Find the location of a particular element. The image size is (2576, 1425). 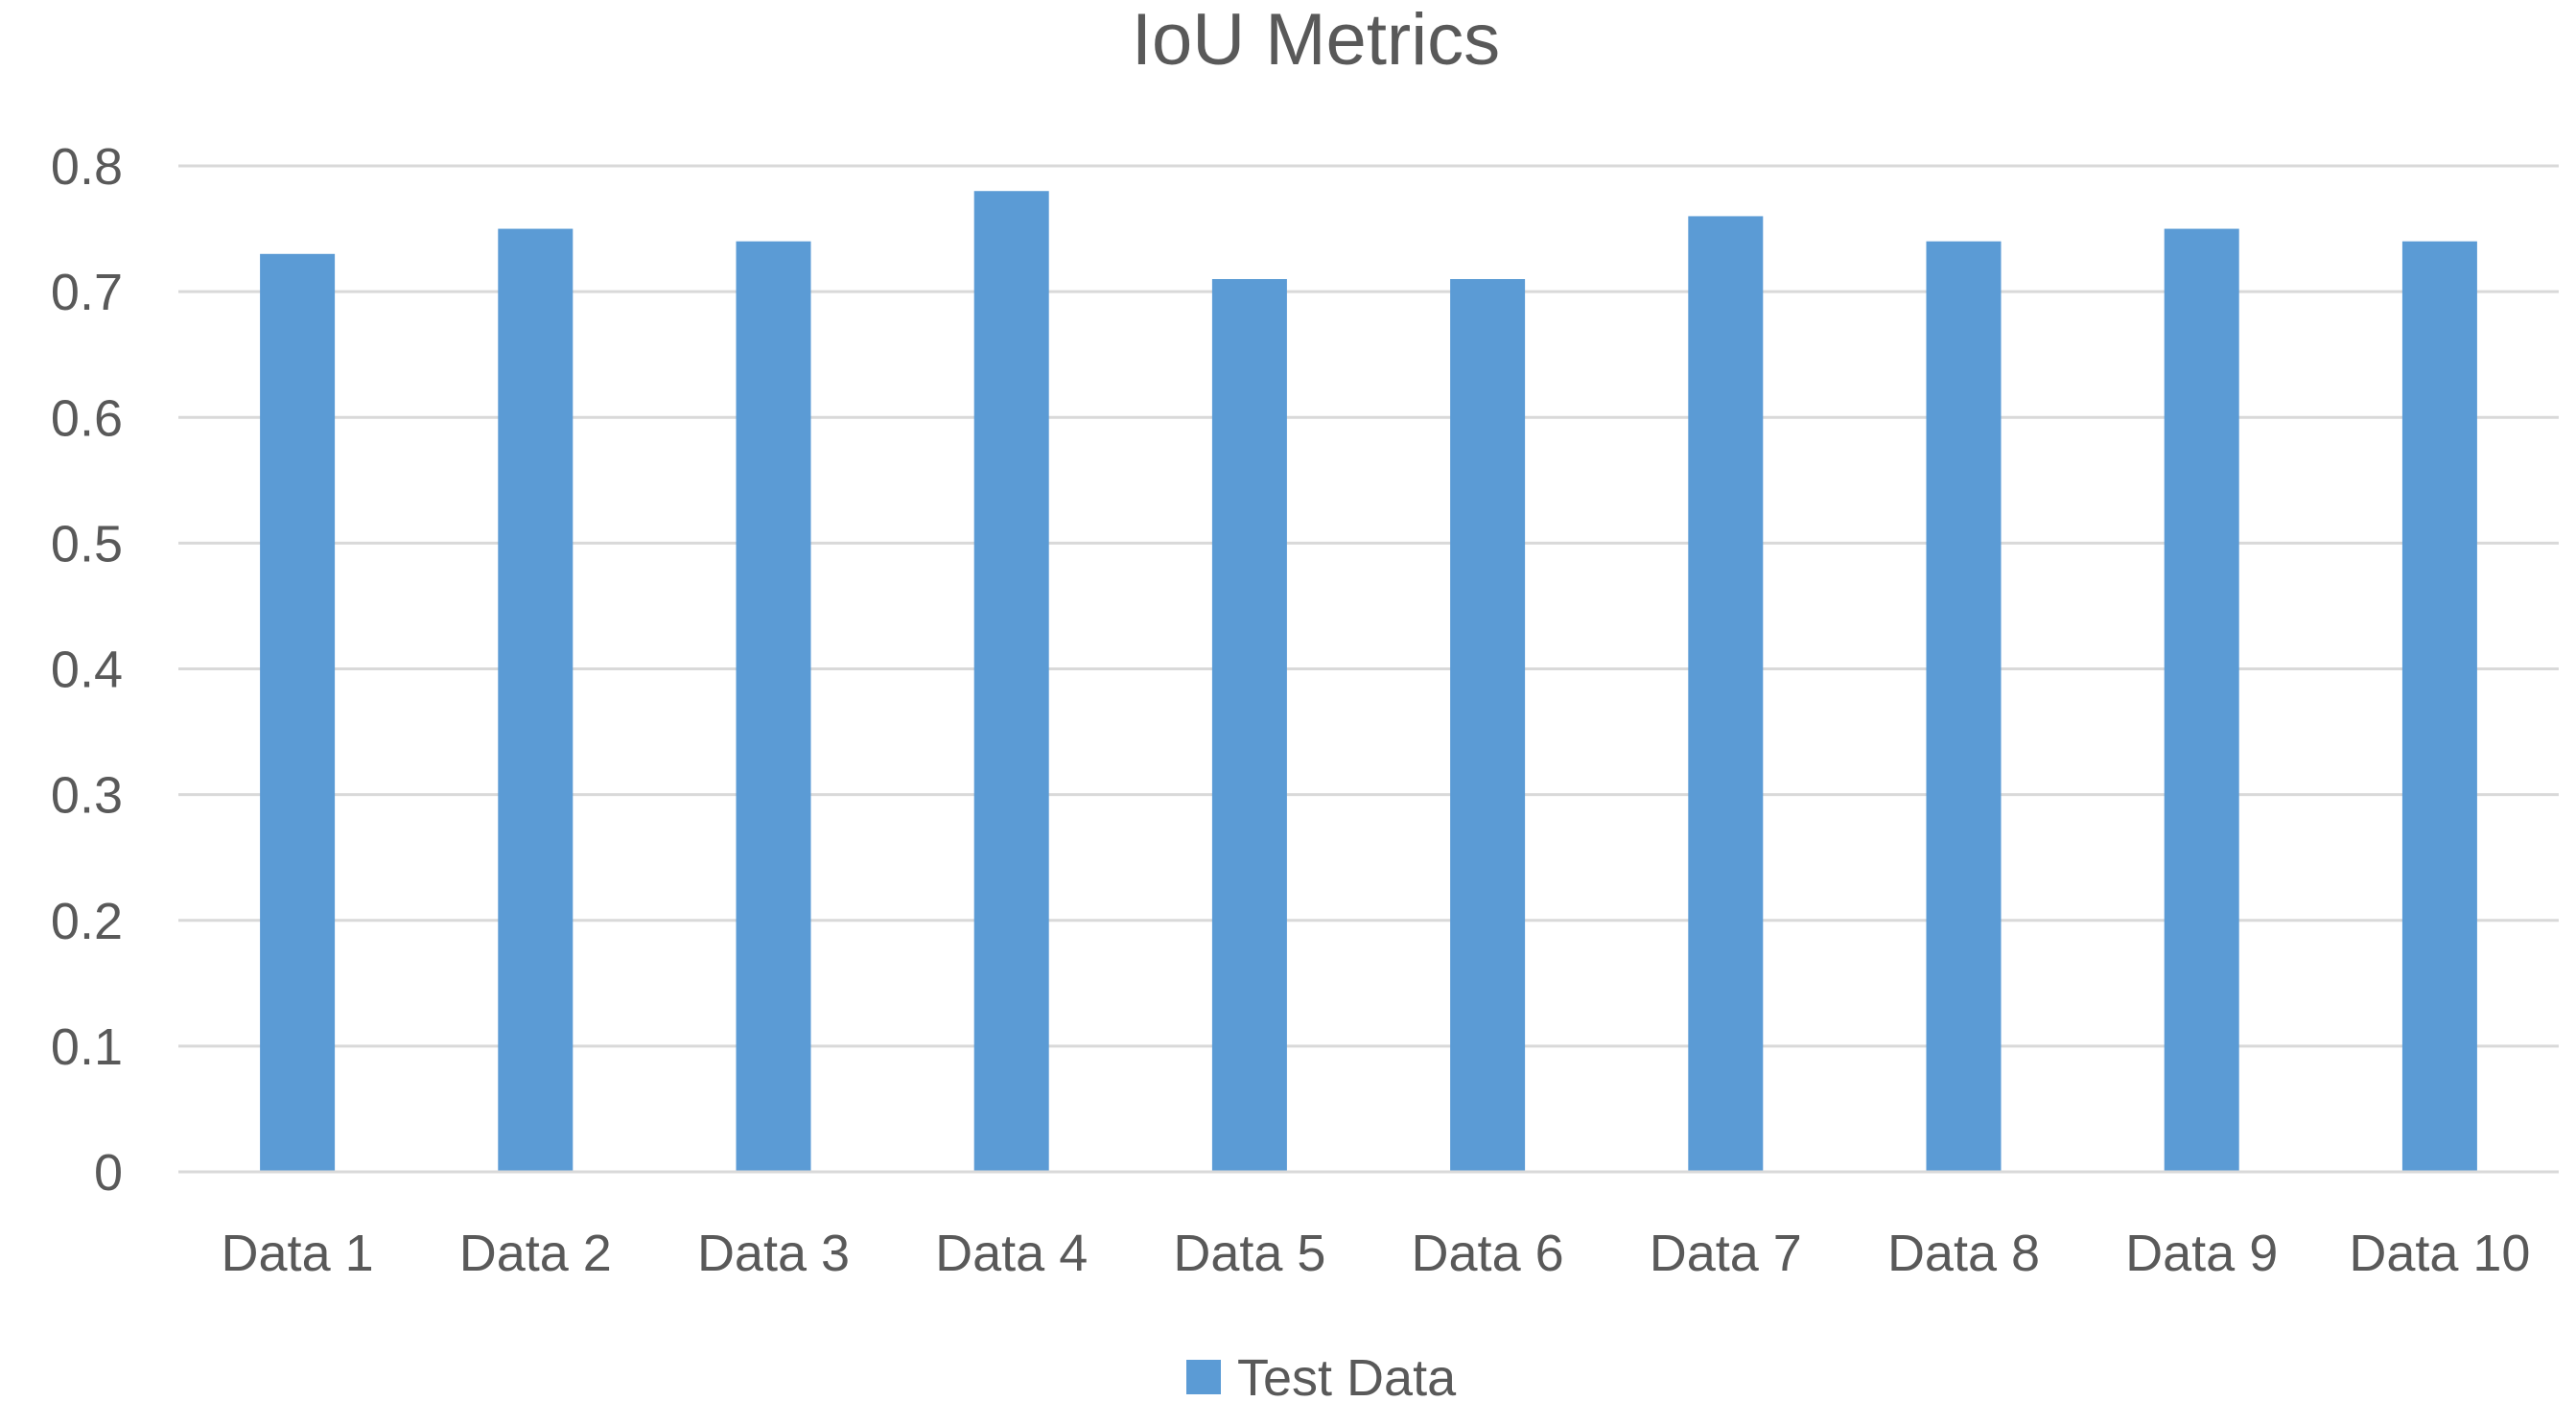

y-tick-label: 0.7 is located at coordinates (87, 293).